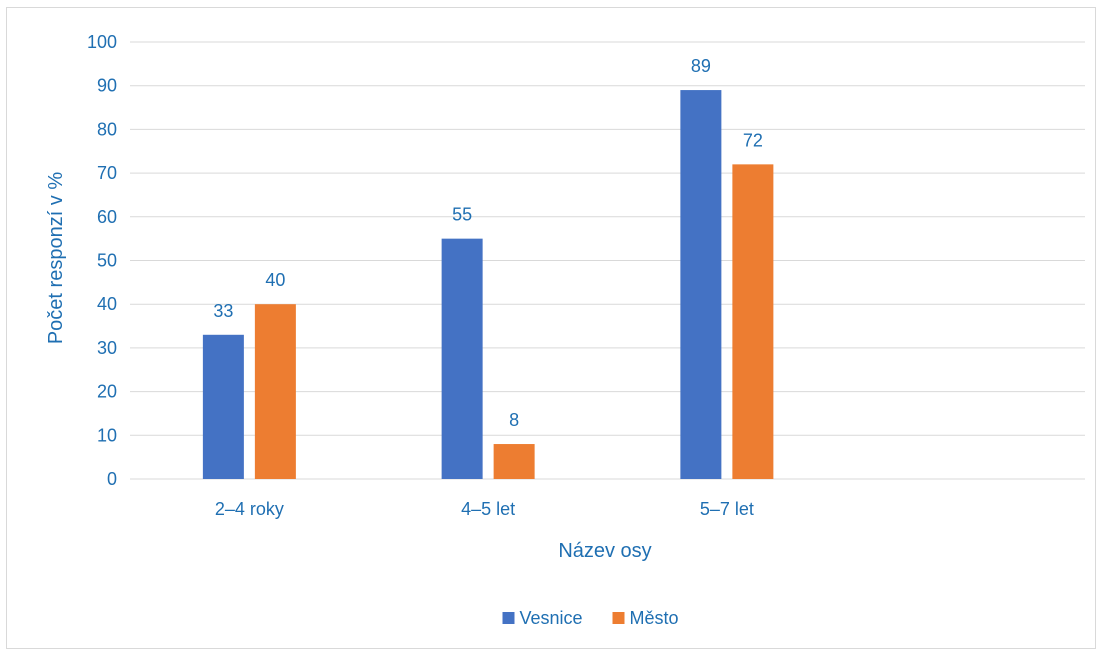  Describe the element at coordinates (107, 86) in the screenshot. I see `y-tick-label: 90` at that location.